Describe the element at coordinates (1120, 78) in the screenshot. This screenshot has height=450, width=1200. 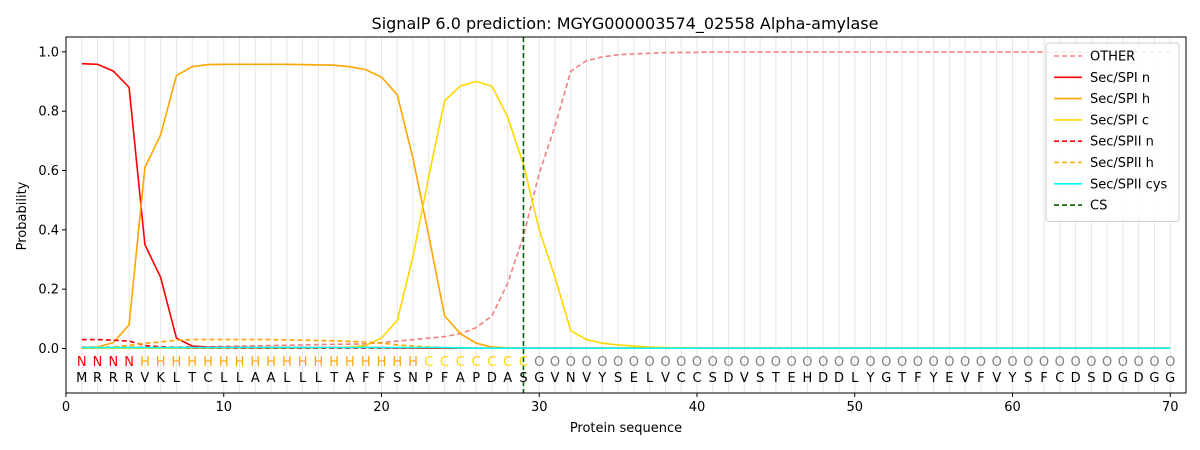
I see `legend-entry: Sec/SPI n` at that location.